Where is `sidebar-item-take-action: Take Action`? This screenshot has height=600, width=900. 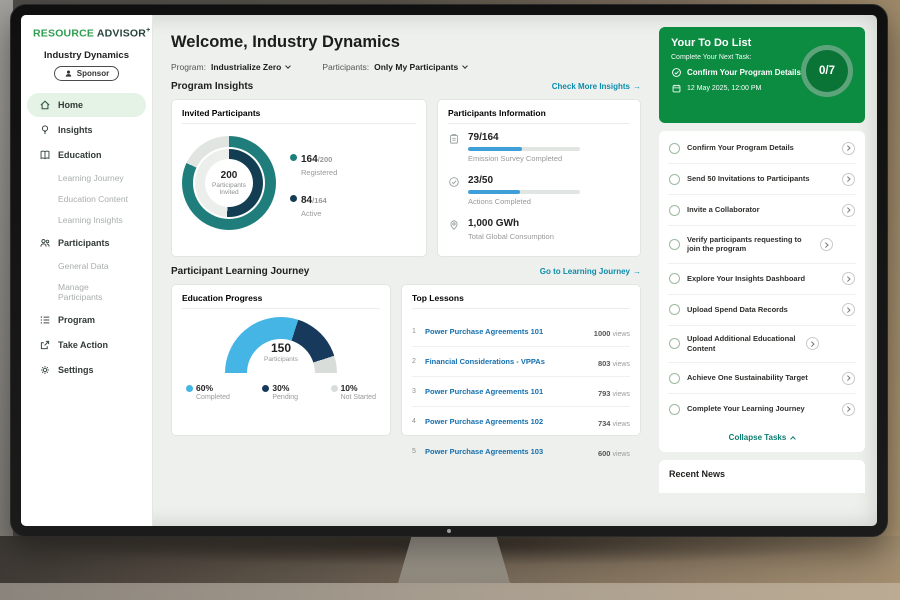 sidebar-item-take-action: Take Action is located at coordinates (86, 345).